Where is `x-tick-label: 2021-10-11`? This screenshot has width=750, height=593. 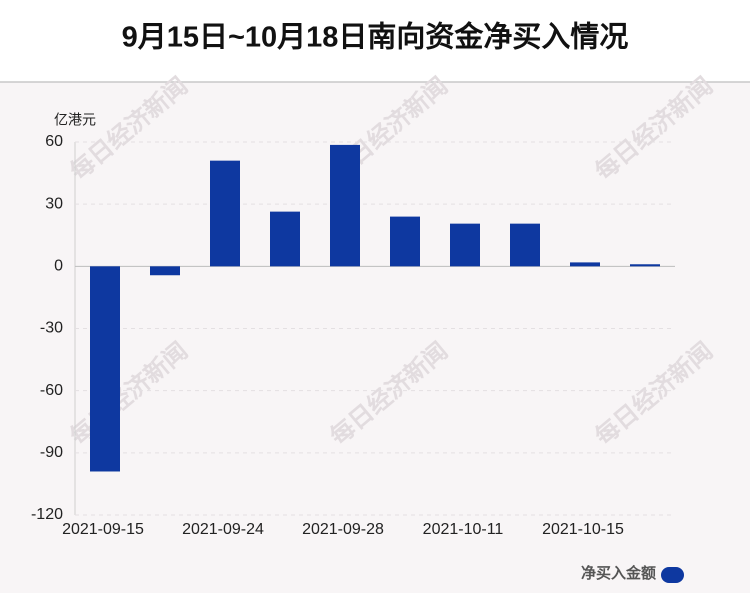 x-tick-label: 2021-10-11 is located at coordinates (463, 529).